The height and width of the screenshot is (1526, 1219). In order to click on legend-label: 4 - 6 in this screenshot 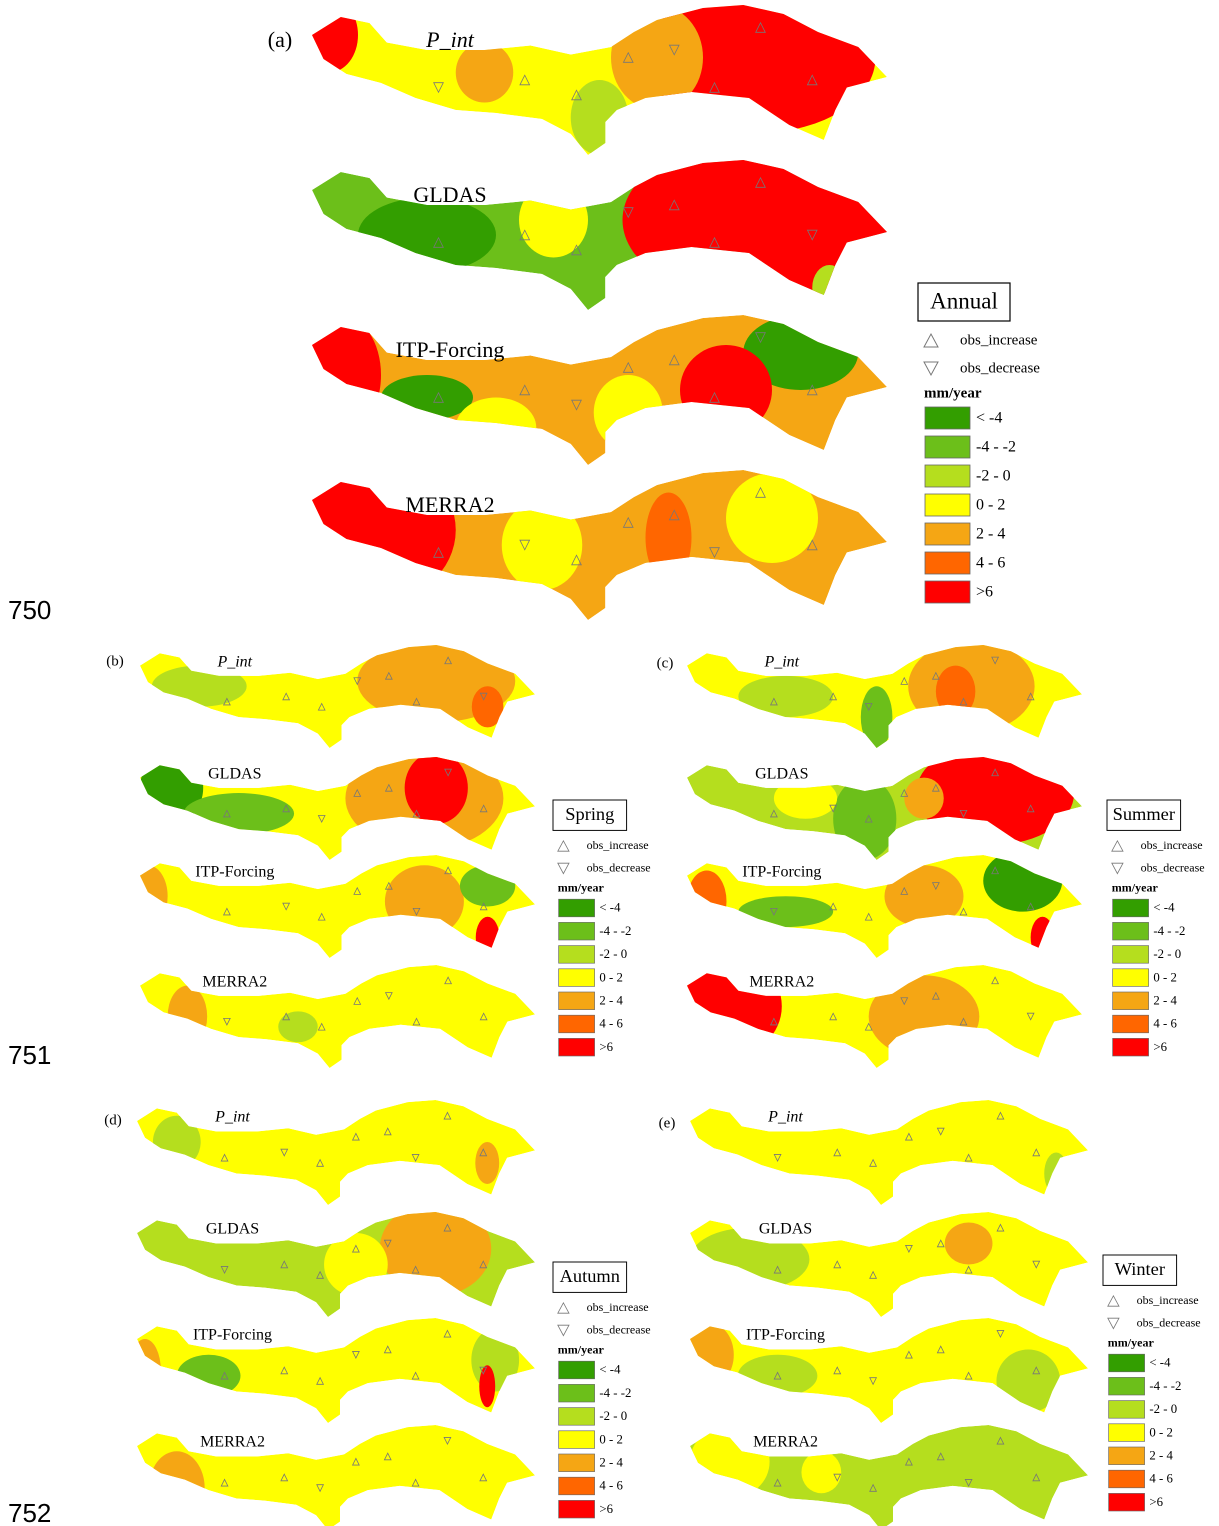, I will do `click(611, 1486)`.